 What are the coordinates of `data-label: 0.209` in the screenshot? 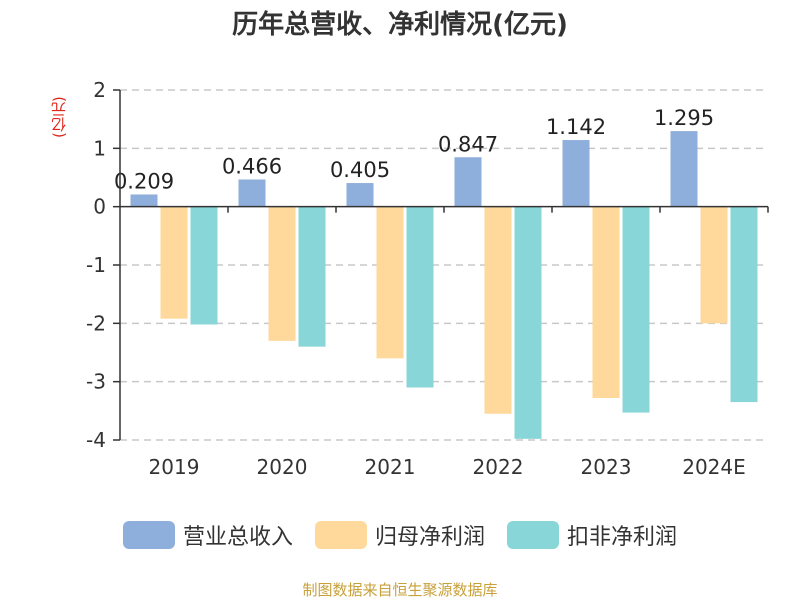 It's located at (144, 181).